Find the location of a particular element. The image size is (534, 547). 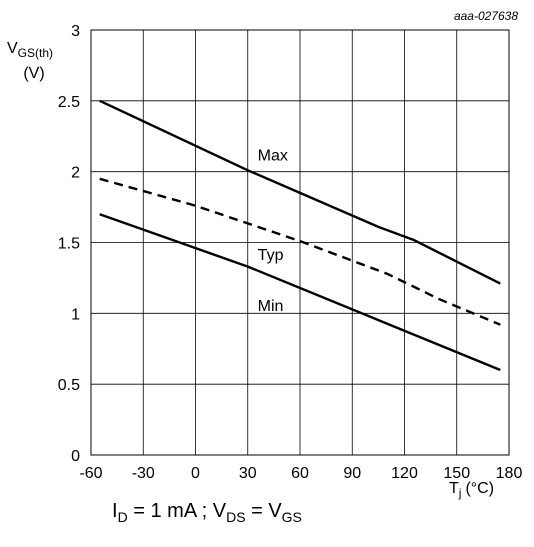

x-tick-labels: -60 -30 0 30 60 90 120 150 180 is located at coordinates (300, 473).